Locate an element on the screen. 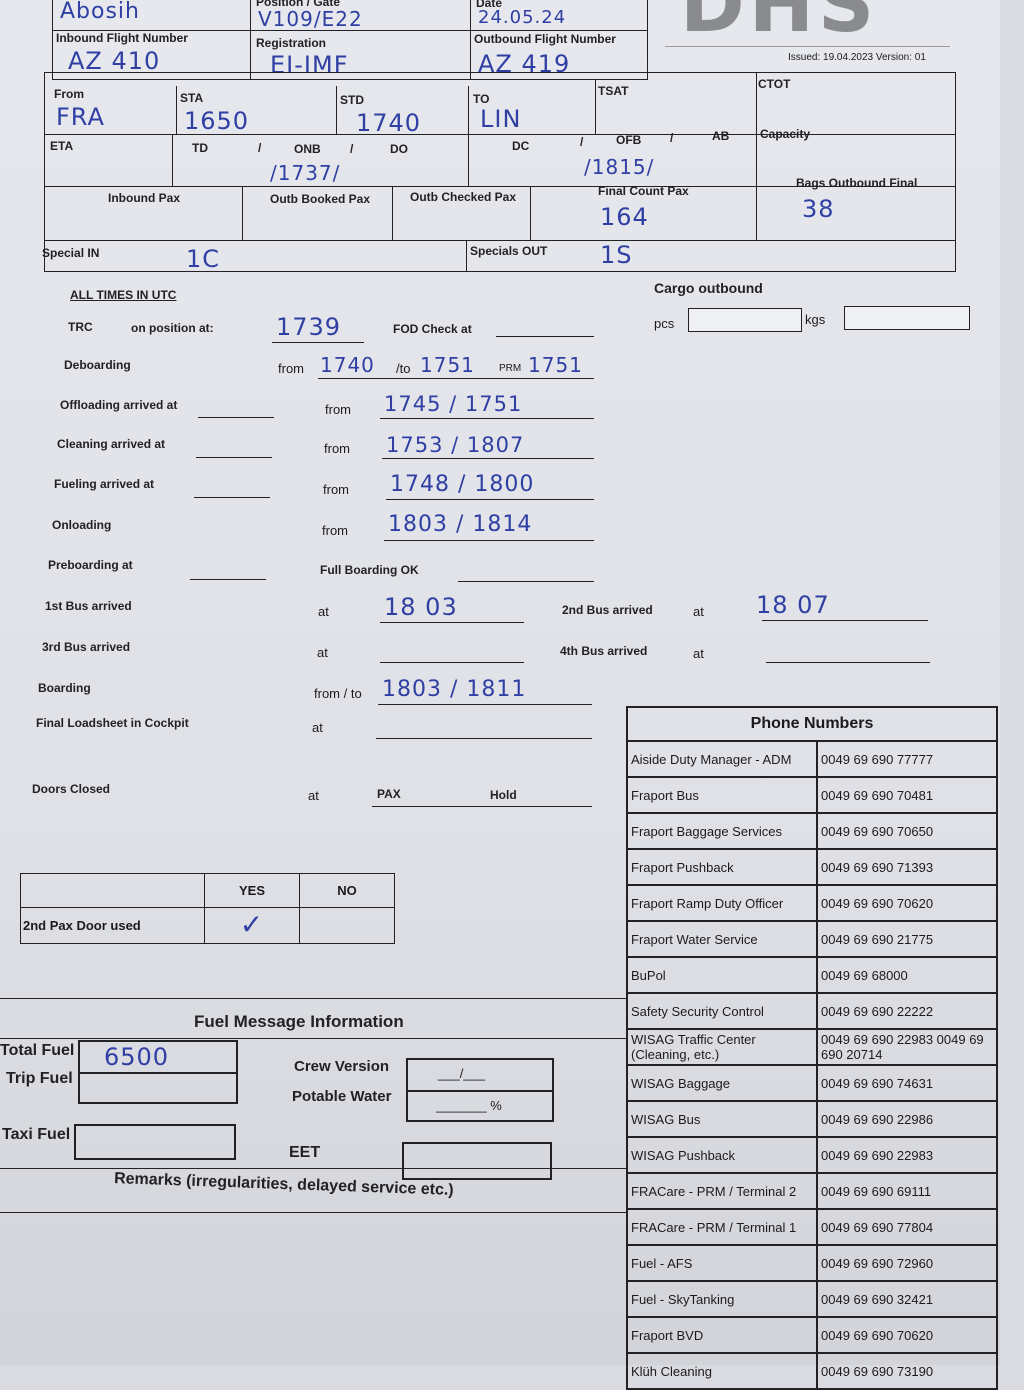 Image resolution: width=1024 pixels, height=1390 pixels. special-in-label: Special IN is located at coordinates (71, 253).